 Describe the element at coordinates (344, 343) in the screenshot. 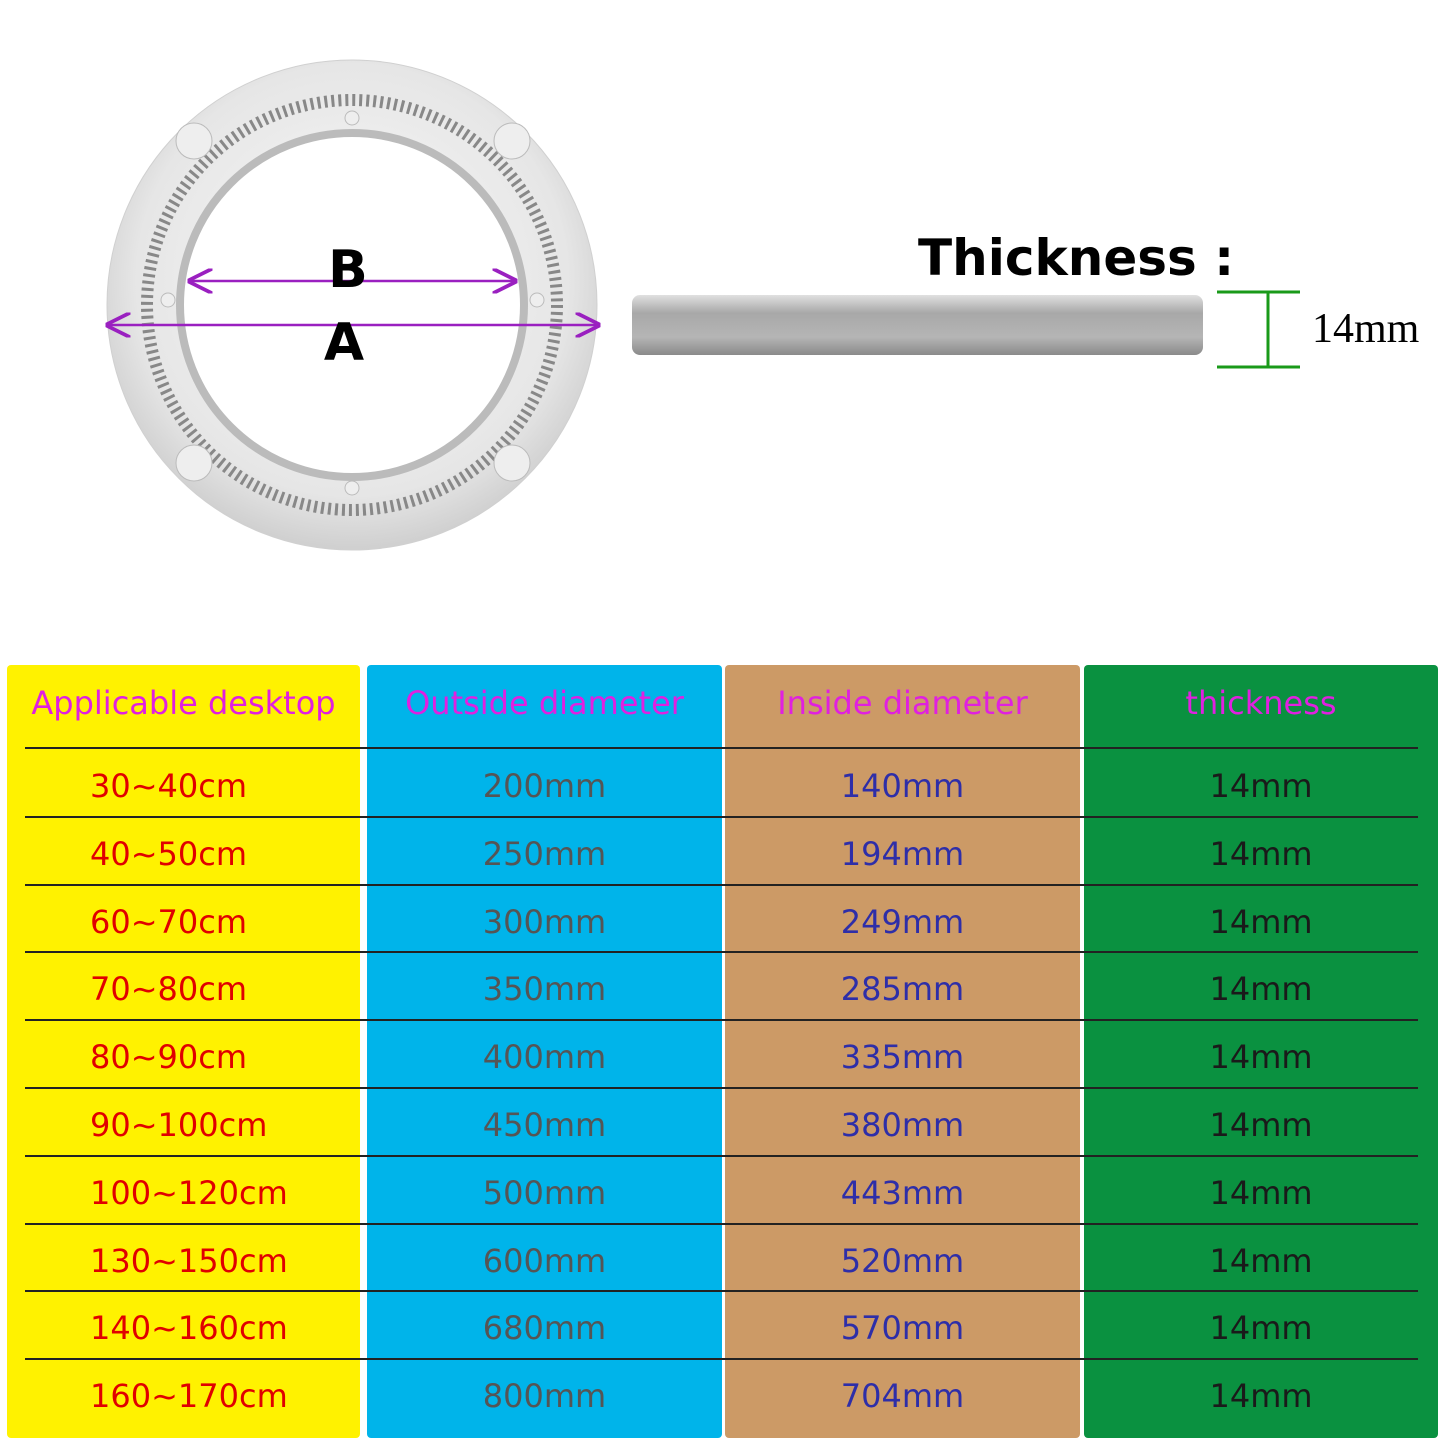

I see `label-a: A` at that location.